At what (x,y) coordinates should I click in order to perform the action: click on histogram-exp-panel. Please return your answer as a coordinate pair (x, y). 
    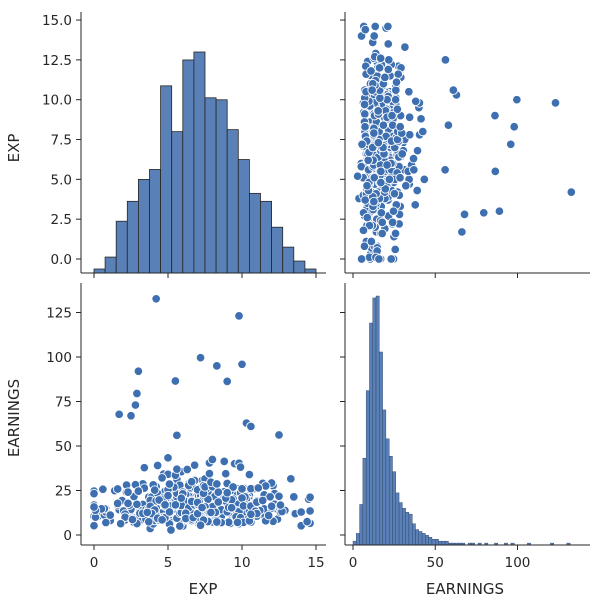
    Looking at the image, I should click on (205, 162).